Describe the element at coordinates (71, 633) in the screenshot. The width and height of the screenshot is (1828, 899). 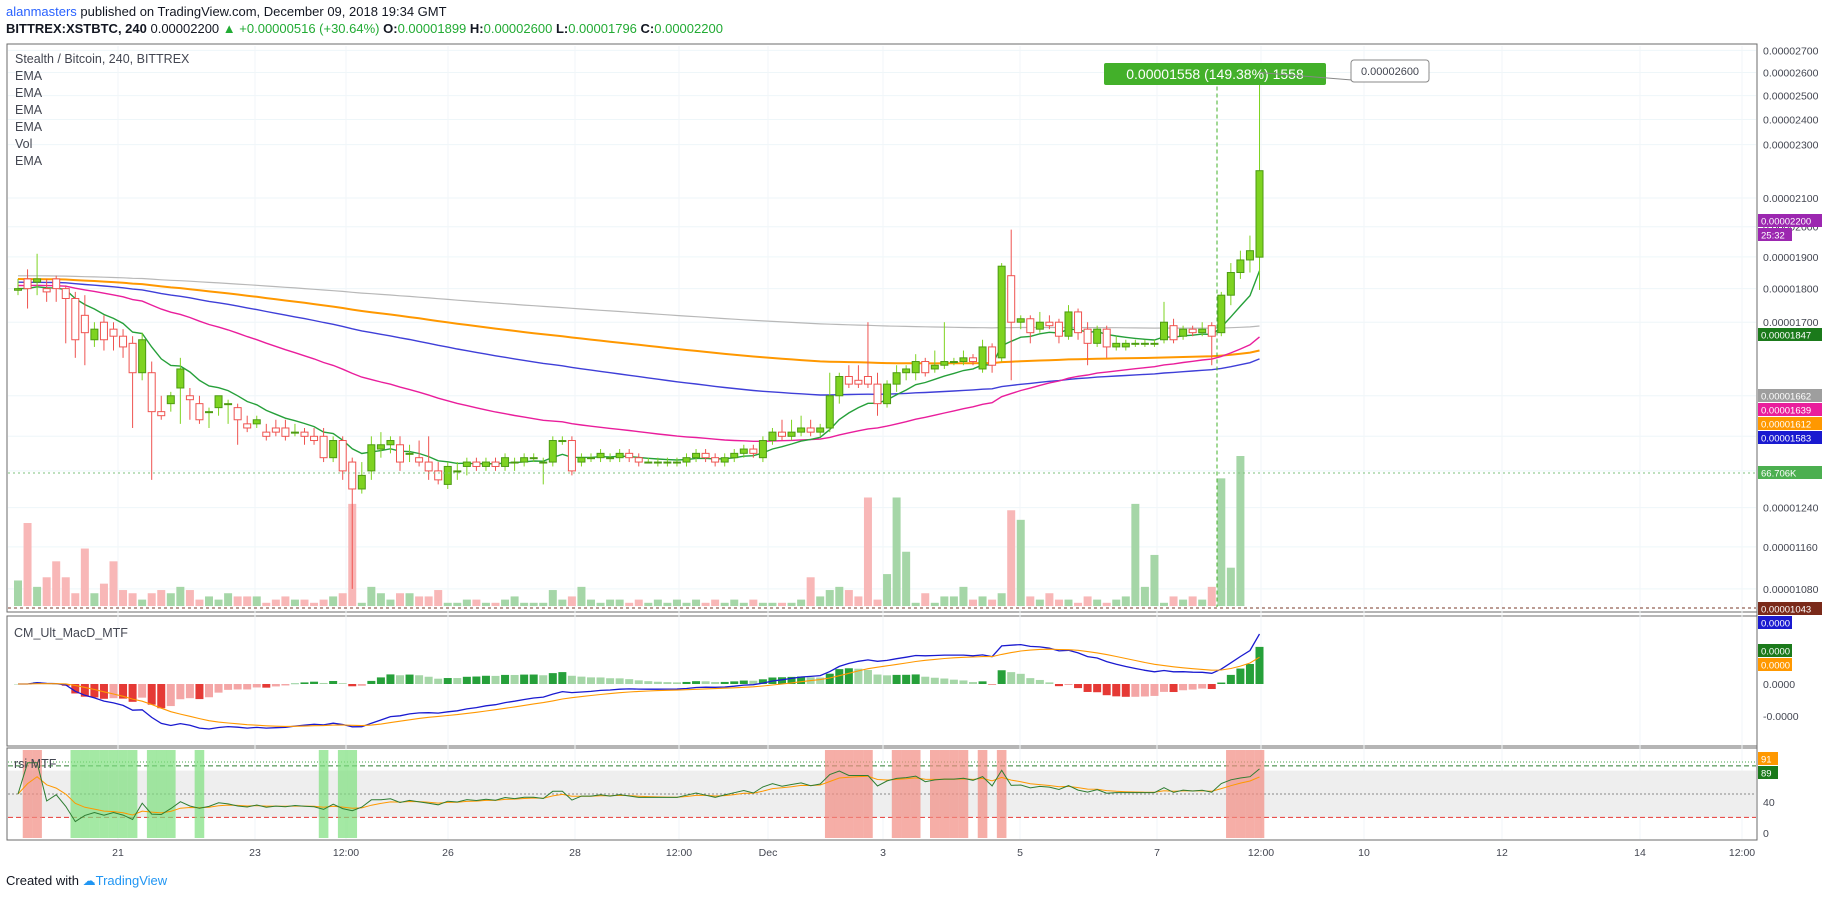
I see `macd-pane-label: CM_Ult_MacD_MTF` at that location.